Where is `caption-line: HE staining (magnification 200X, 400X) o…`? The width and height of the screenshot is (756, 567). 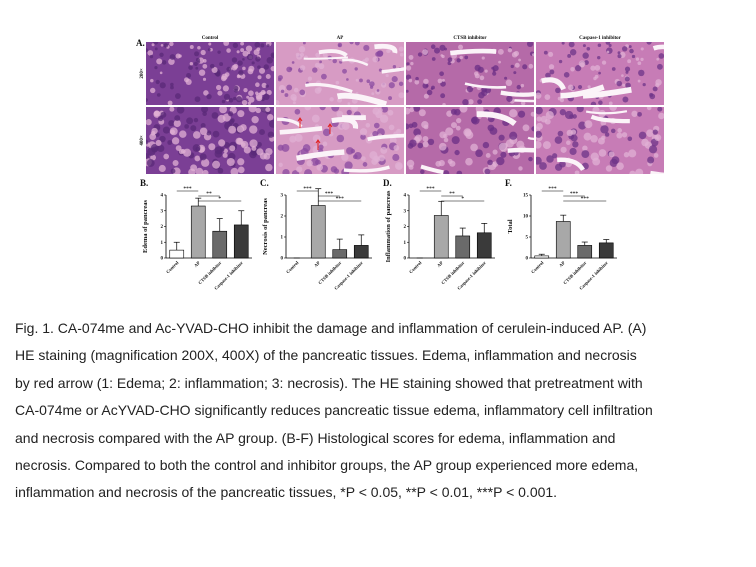 caption-line: HE staining (magnification 200X, 400X) o… is located at coordinates (326, 355).